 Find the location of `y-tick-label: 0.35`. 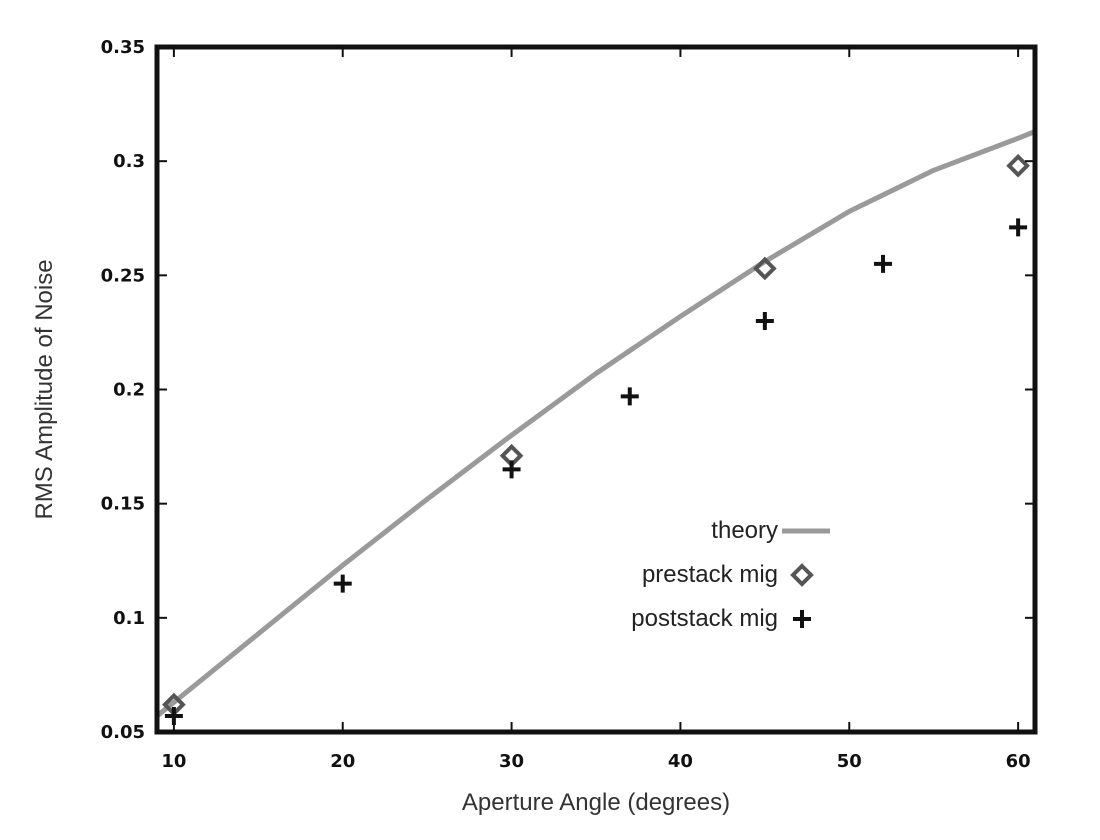

y-tick-label: 0.35 is located at coordinates (123, 47).